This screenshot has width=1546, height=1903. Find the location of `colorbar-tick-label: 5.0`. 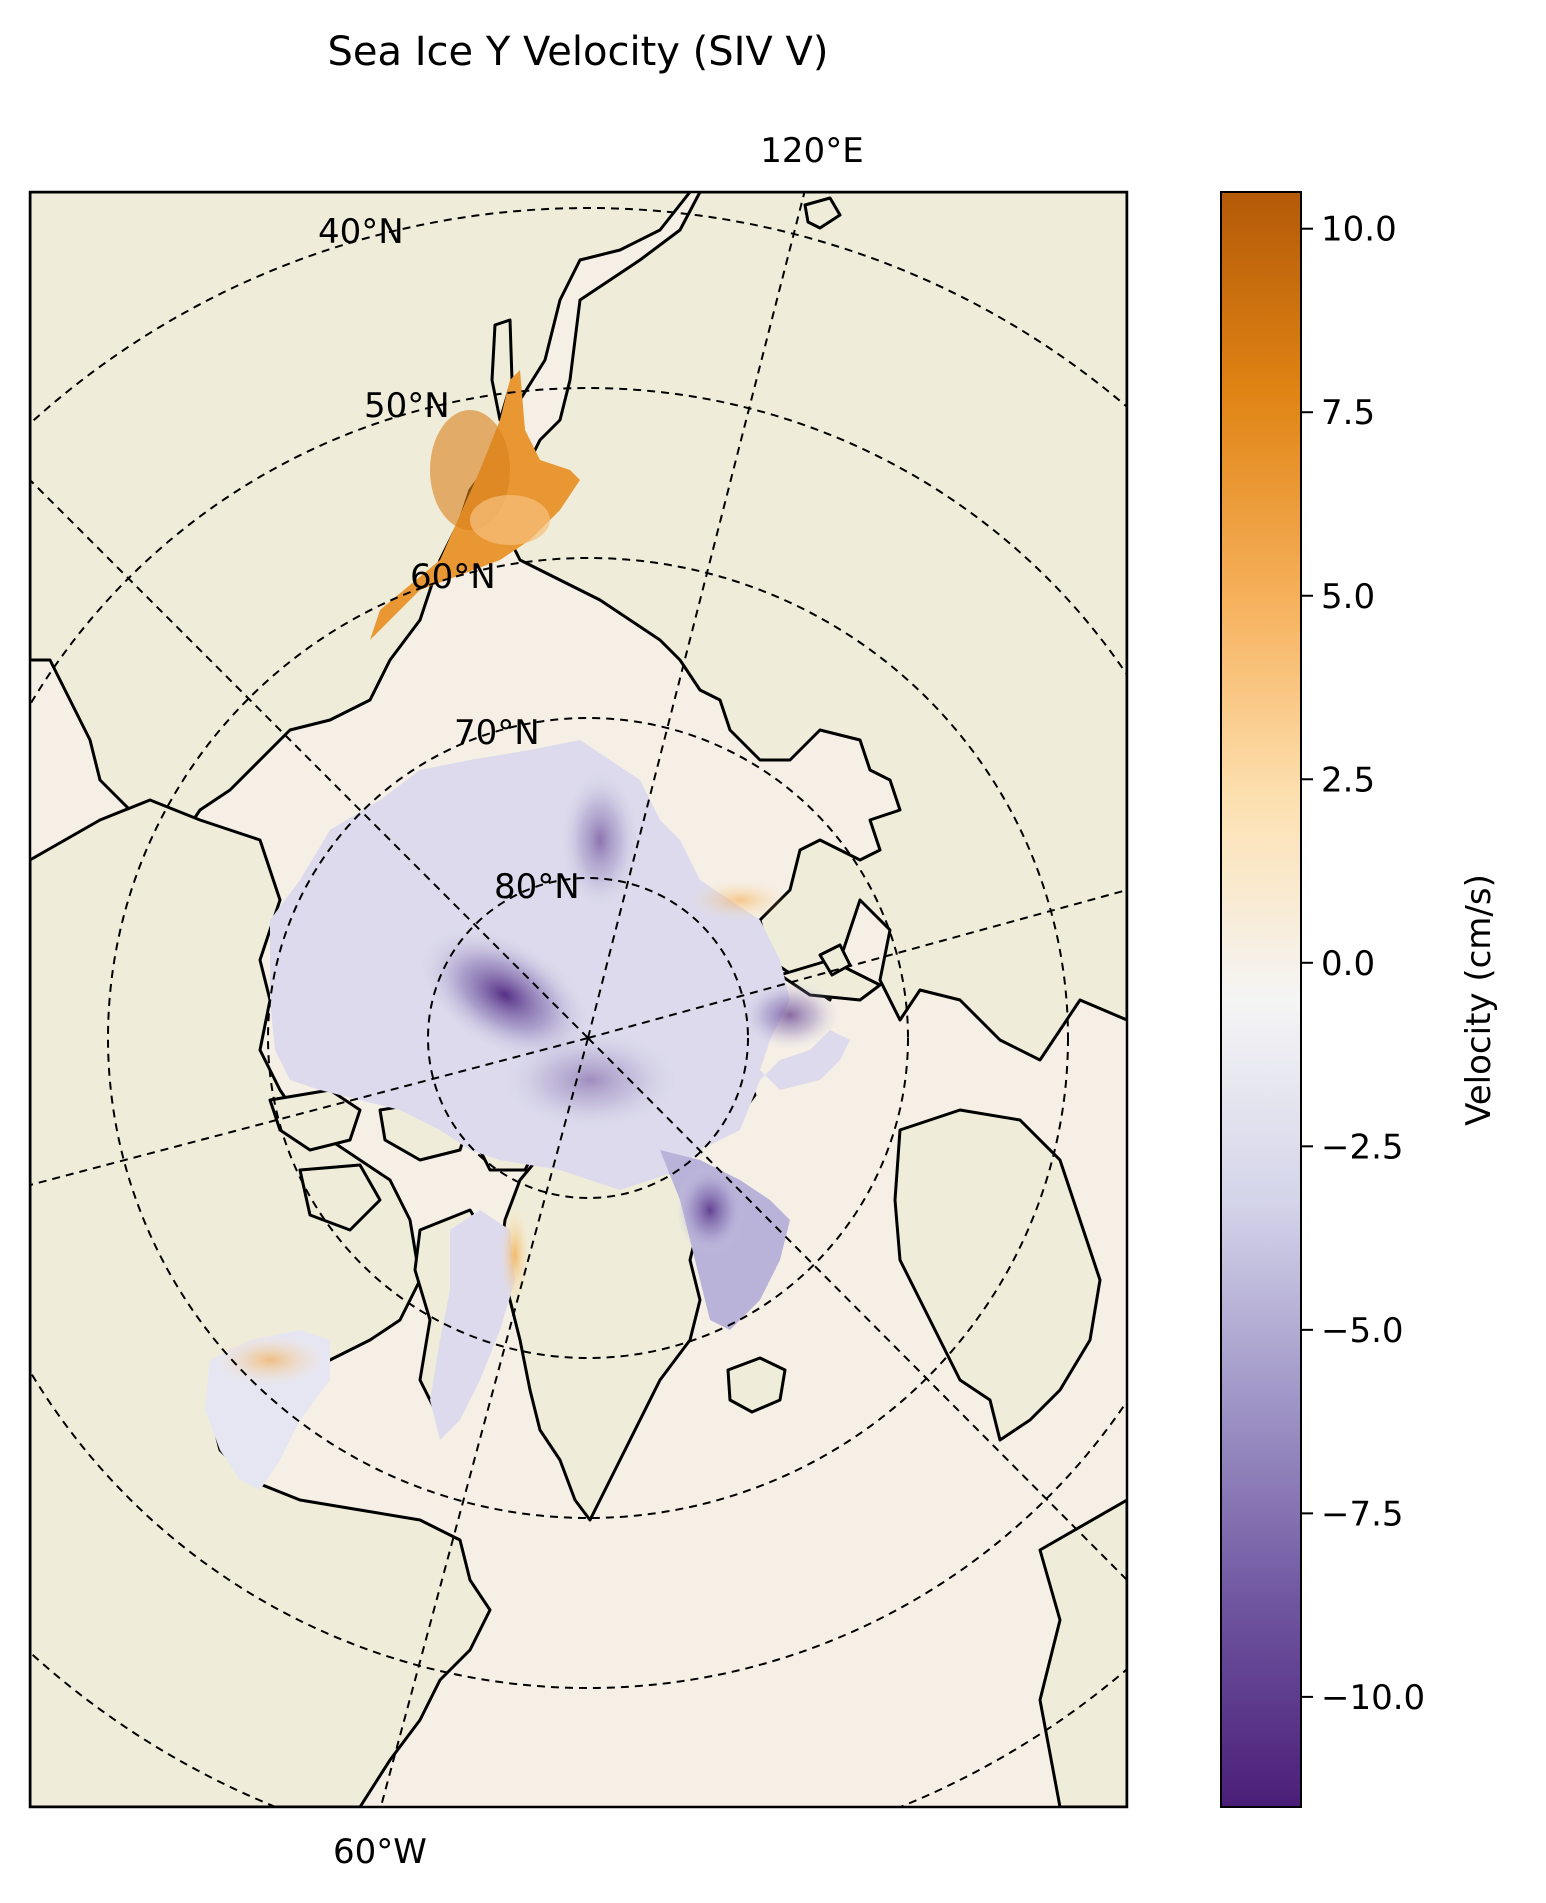

colorbar-tick-label: 5.0 is located at coordinates (1348, 597).